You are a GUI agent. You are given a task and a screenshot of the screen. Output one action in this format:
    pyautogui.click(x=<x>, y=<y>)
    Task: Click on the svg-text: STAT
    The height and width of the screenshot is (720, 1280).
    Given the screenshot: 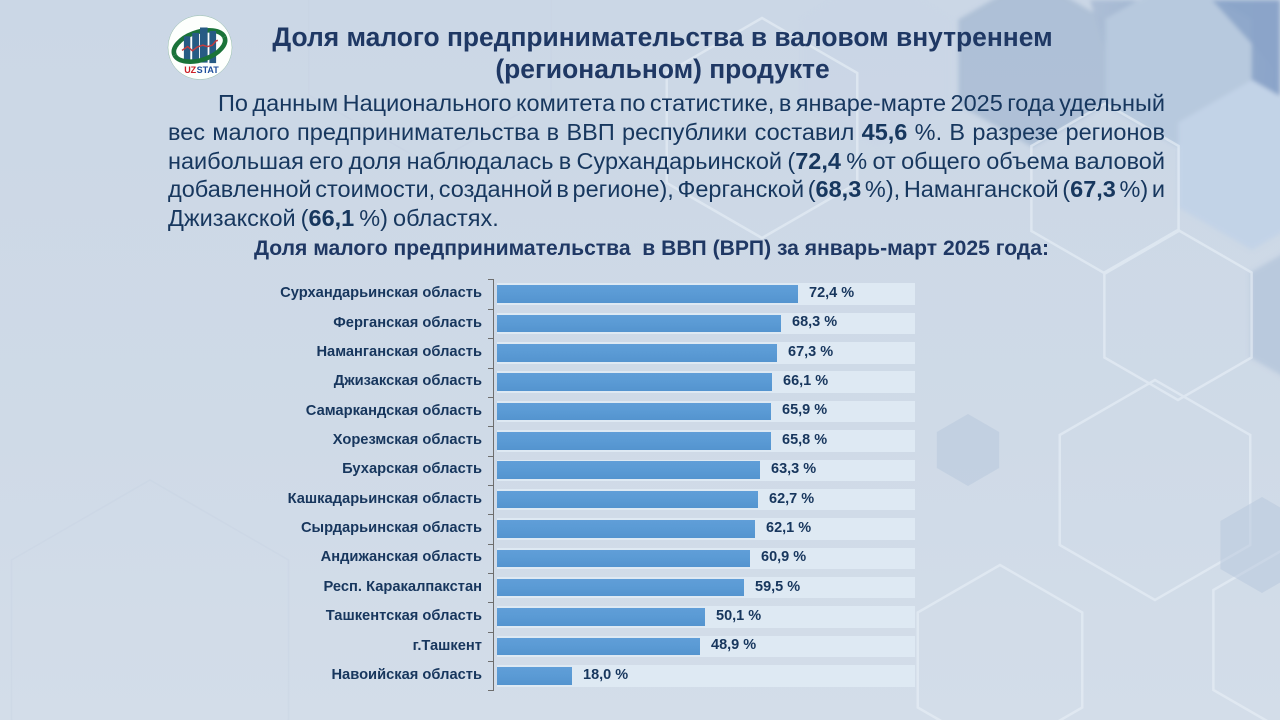 What is the action you would take?
    pyautogui.click(x=208, y=70)
    